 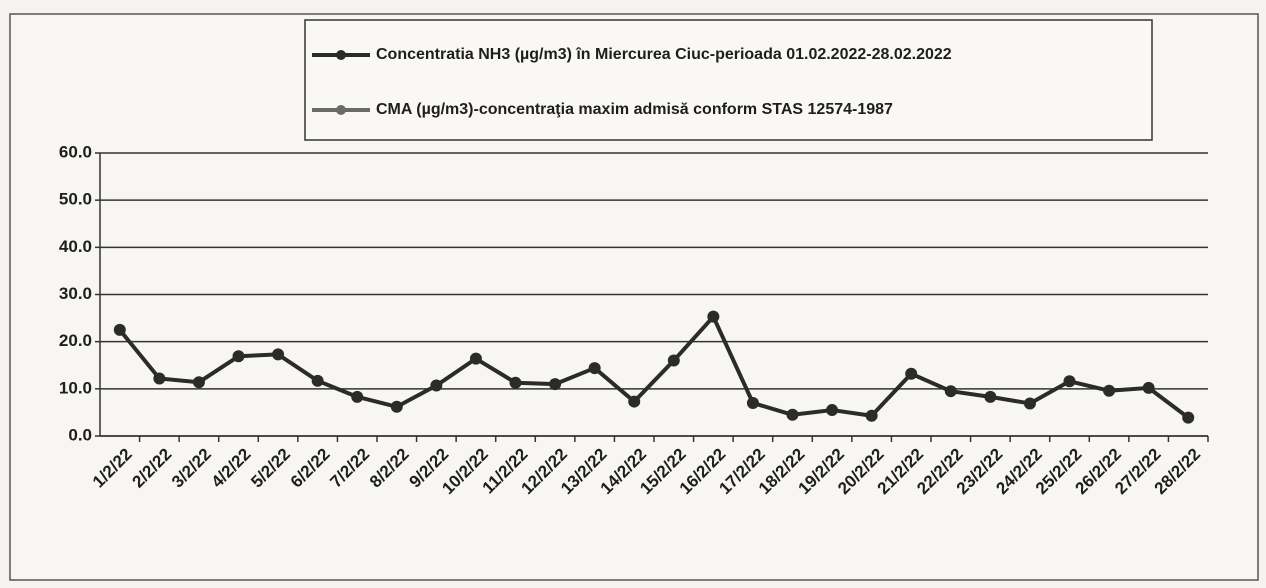 What do you see at coordinates (75, 340) in the screenshot?
I see `y-tick-label: 20.0` at bounding box center [75, 340].